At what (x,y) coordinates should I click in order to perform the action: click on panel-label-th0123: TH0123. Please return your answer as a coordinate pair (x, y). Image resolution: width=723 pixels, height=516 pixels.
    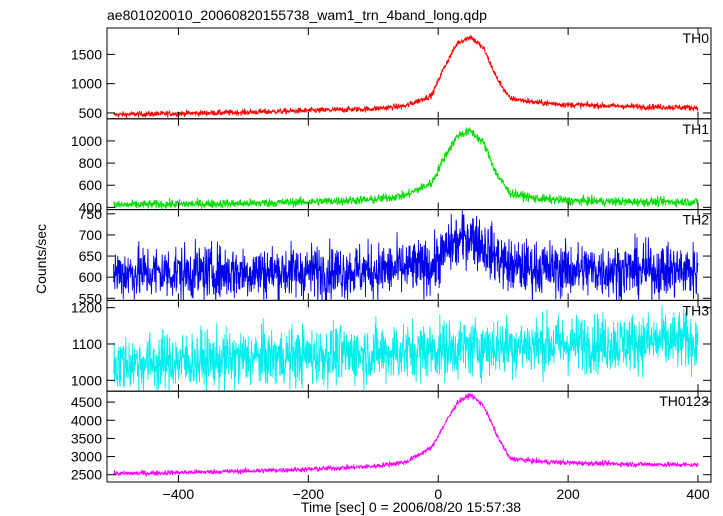
    Looking at the image, I should click on (684, 401).